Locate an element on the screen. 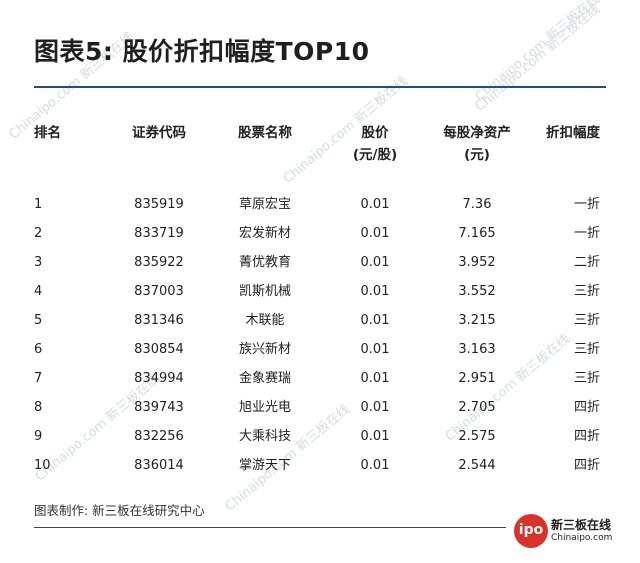  table-row: 8 839743 旭业光电 0.01 2.705 四折 is located at coordinates (321, 407).